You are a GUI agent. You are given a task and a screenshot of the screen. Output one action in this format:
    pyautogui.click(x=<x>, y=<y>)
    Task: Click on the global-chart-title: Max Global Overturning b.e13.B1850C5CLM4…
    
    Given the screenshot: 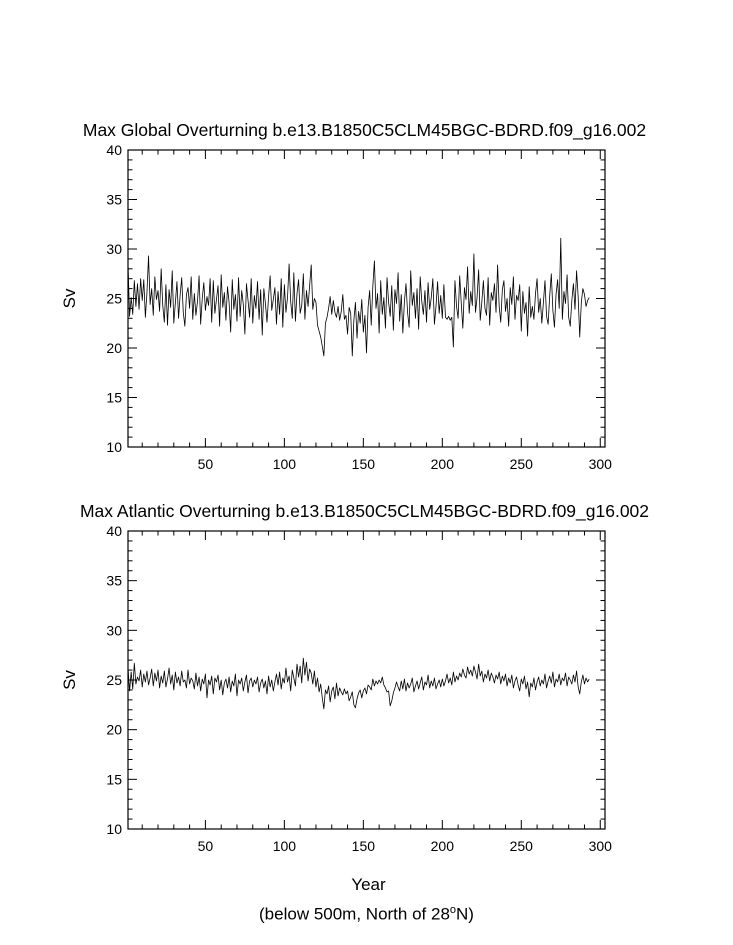 What is the action you would take?
    pyautogui.click(x=364, y=130)
    